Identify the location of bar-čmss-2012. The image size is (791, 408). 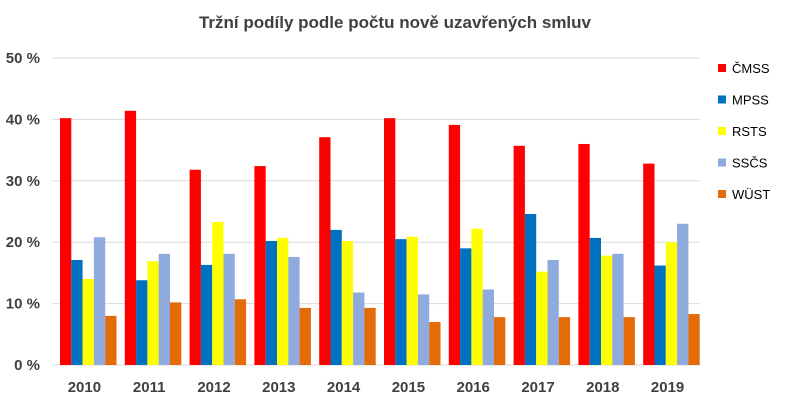
(195, 267).